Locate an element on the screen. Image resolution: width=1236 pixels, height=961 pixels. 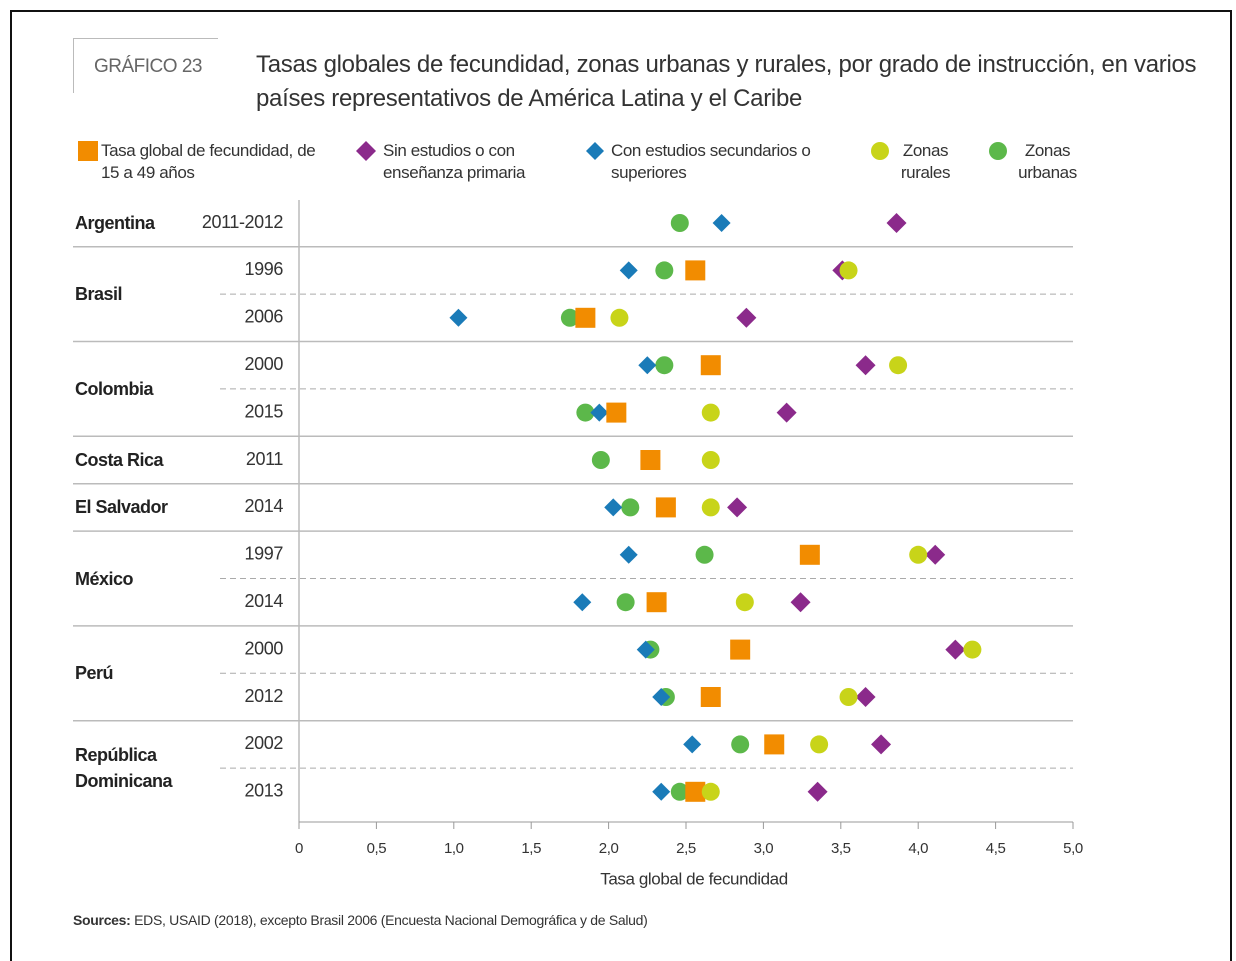
year-label: 1997 is located at coordinates (264, 554).